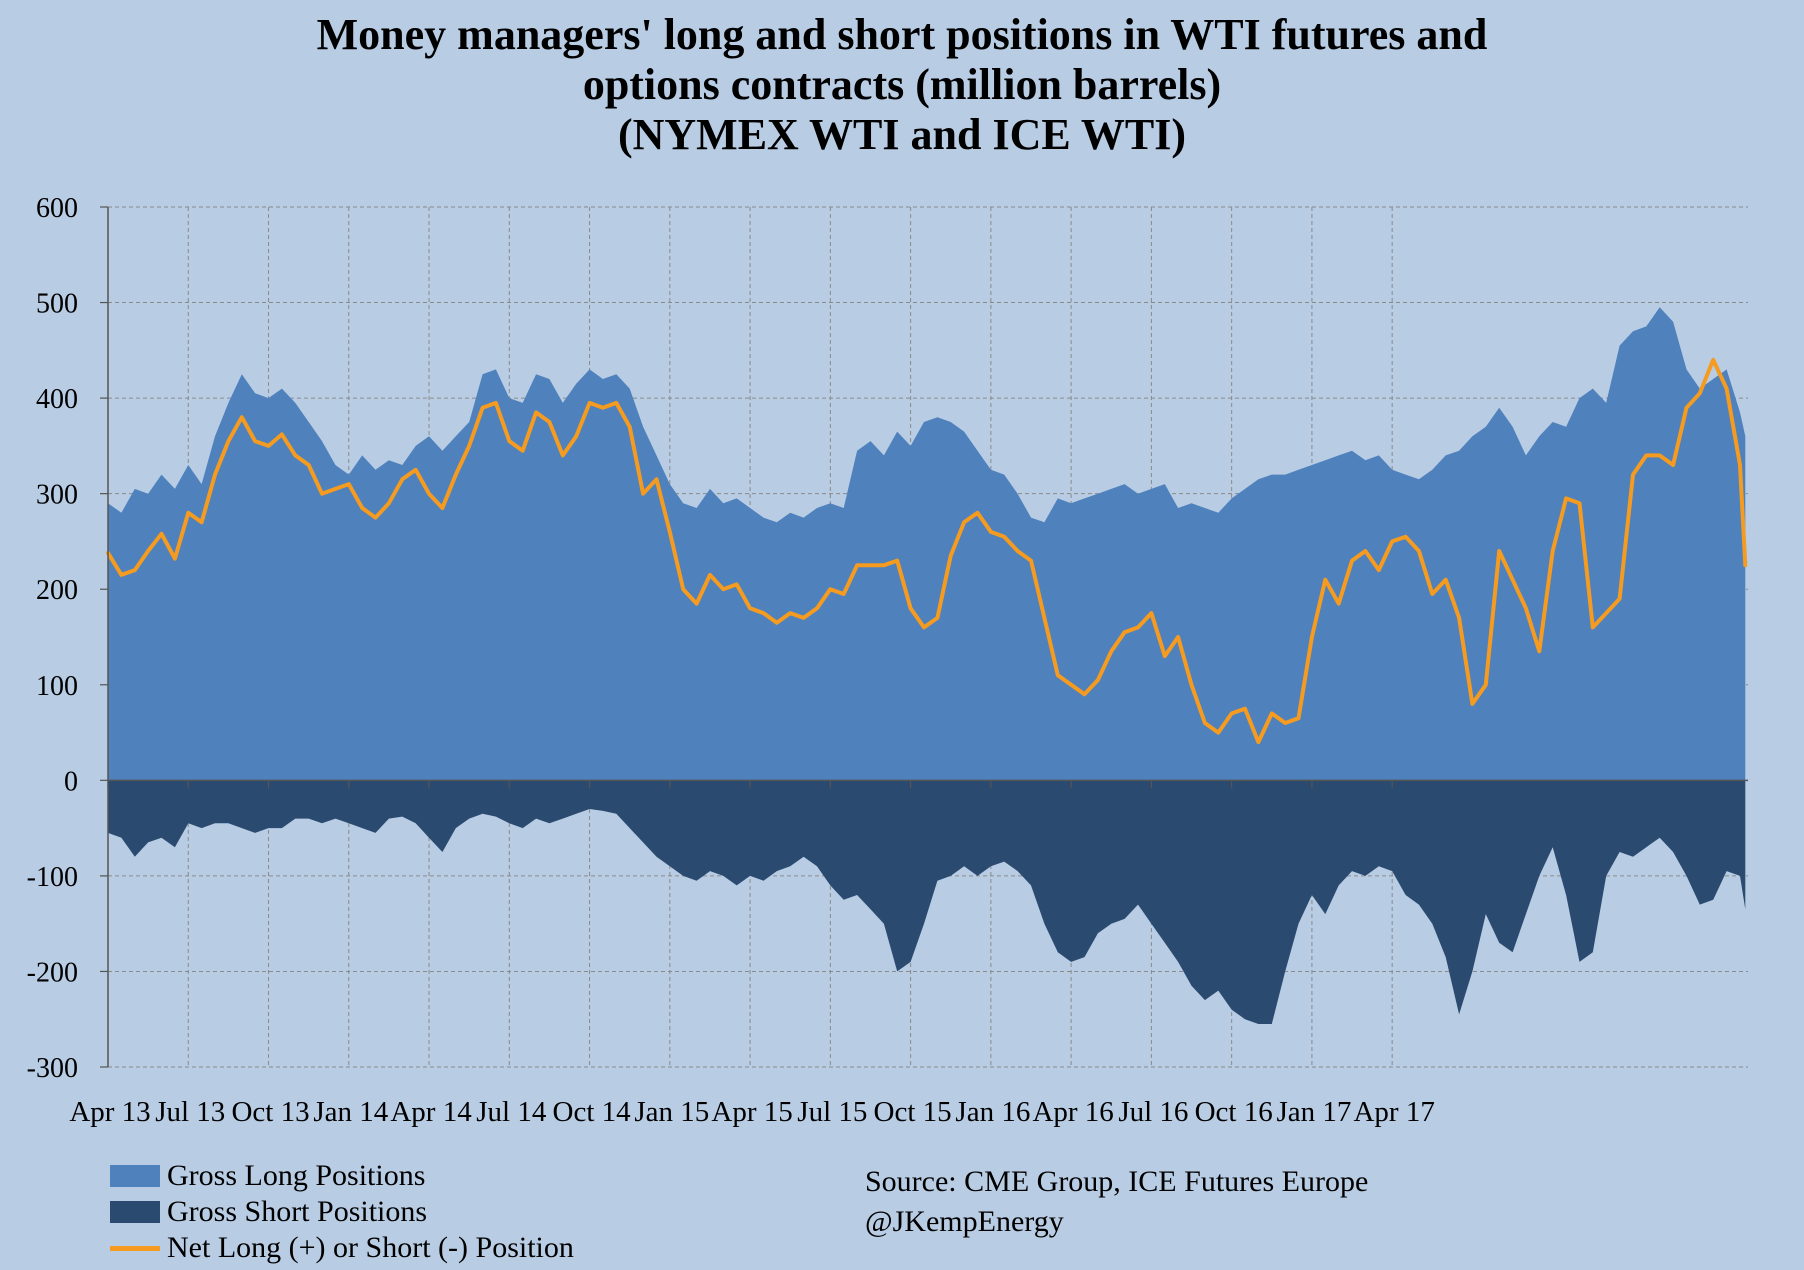 This screenshot has width=1804, height=1270. I want to click on y-tick-label: -100, so click(52, 877).